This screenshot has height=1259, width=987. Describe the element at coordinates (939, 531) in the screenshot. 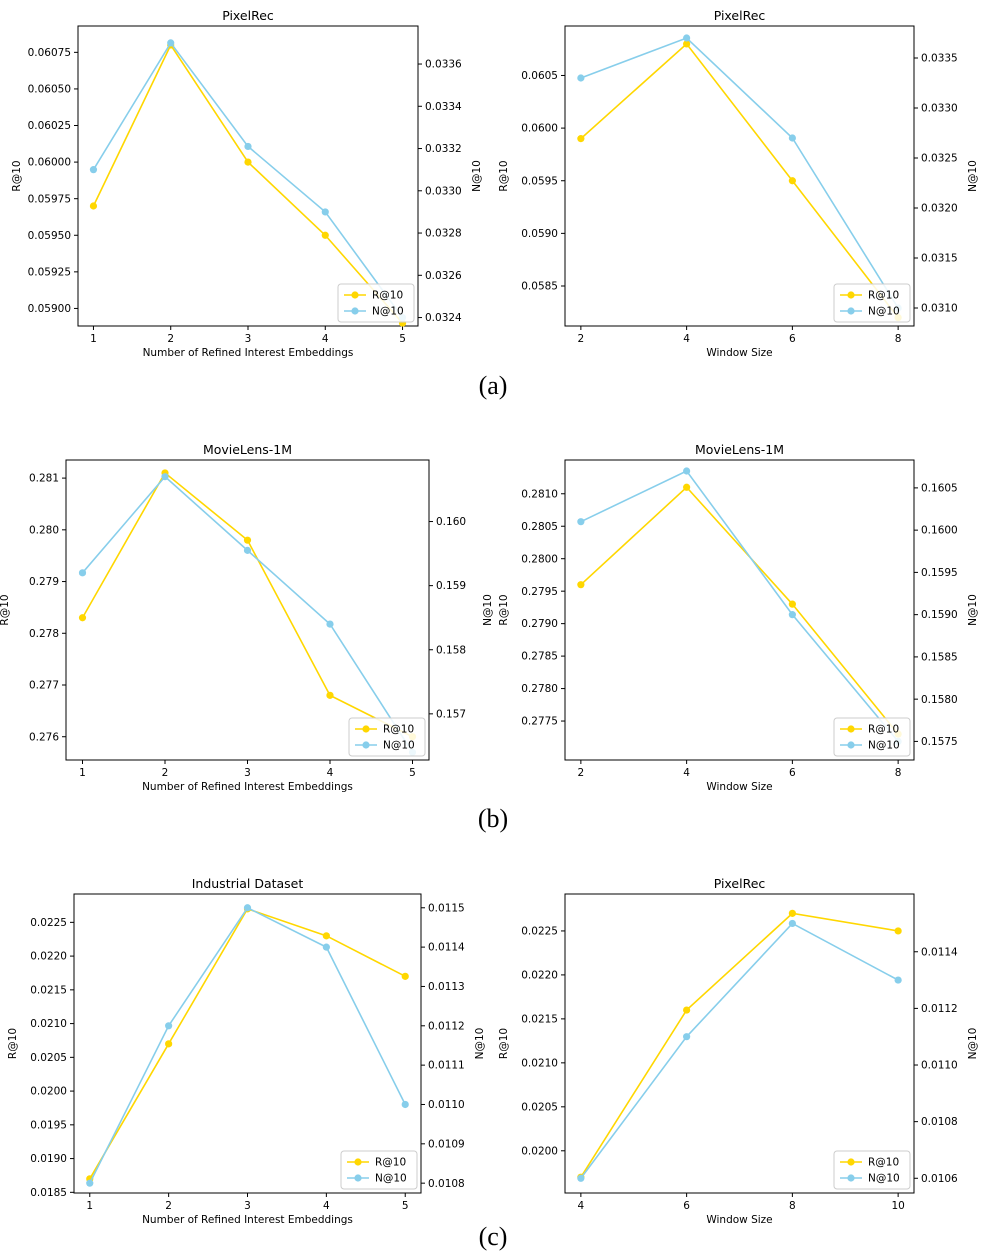

I see `y-right-tick-label: 0.1600` at that location.